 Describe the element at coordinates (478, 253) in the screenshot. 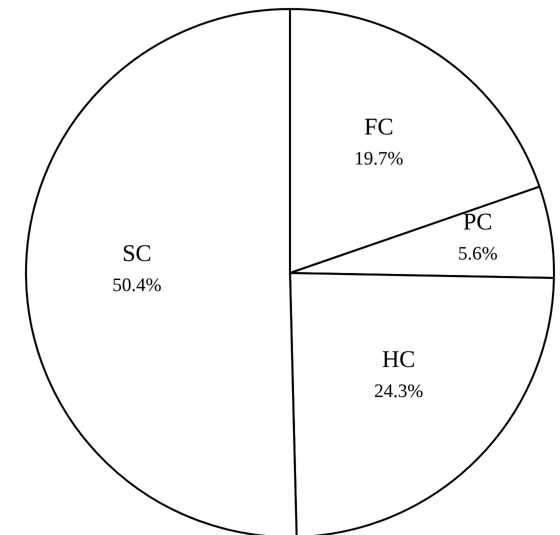

I see `data-label: 5.6%` at that location.